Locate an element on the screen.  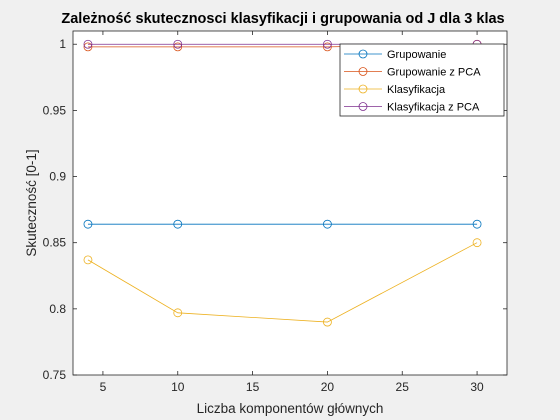
legend-entry: Klasyfikacja is located at coordinates (395, 90).